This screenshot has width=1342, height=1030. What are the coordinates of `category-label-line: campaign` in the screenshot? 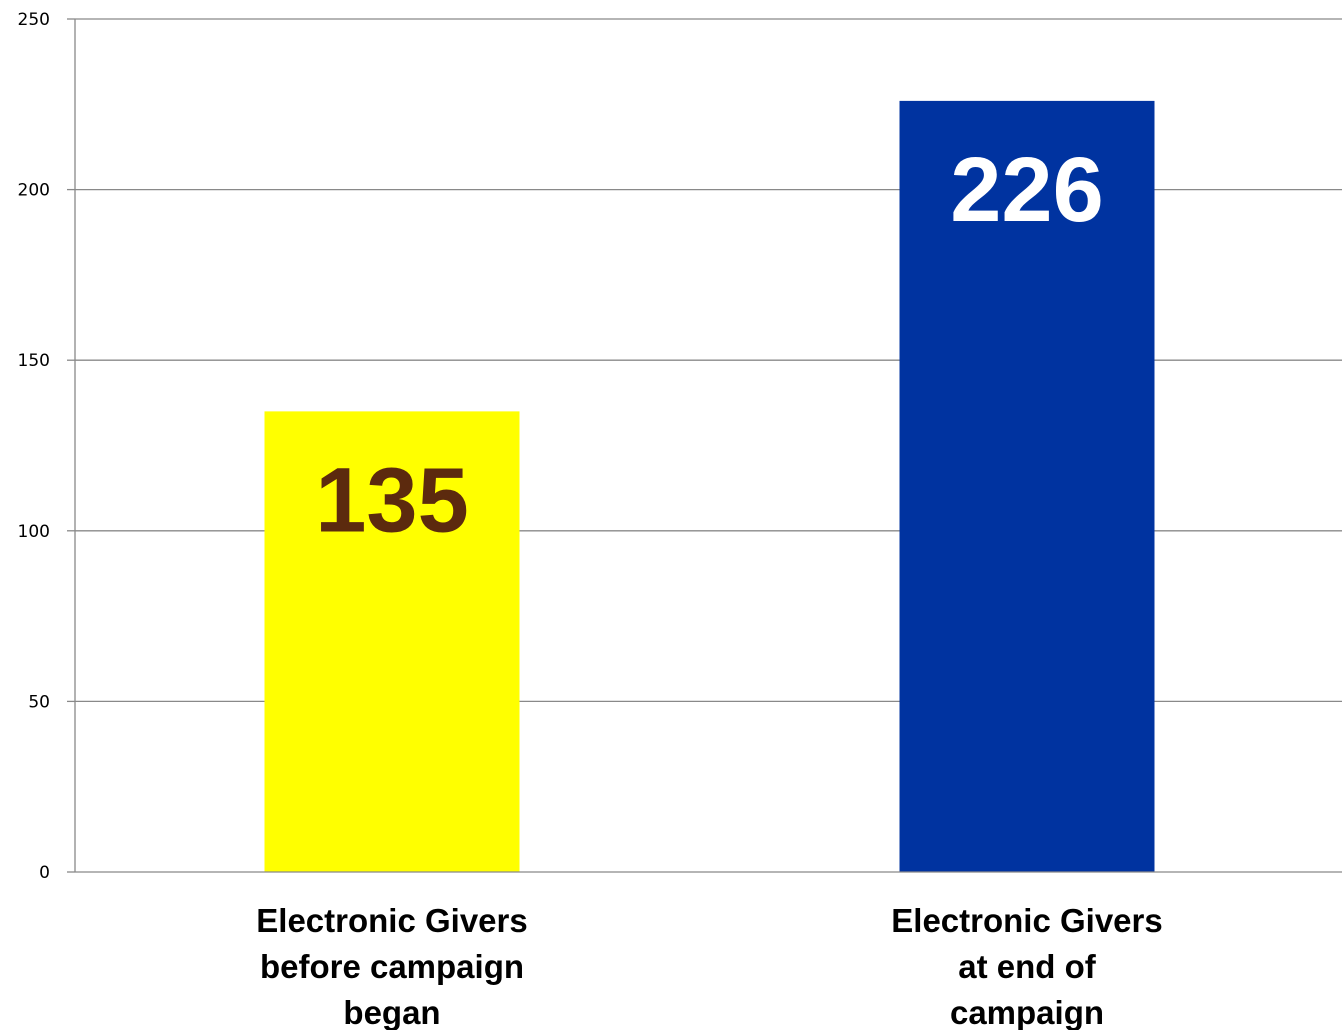 It's located at (1027, 1012).